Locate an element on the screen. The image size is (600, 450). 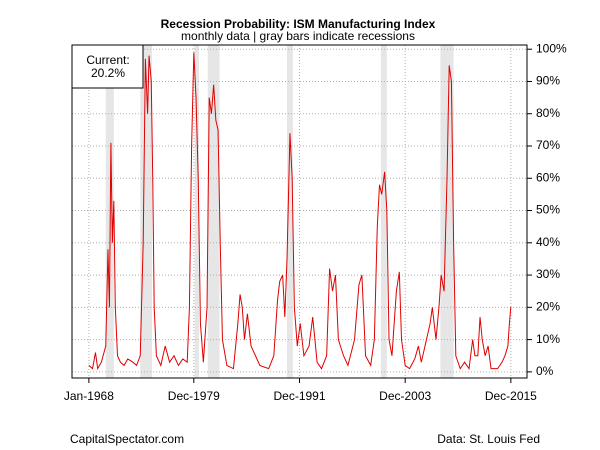
y-tick-label: 60% is located at coordinates (548, 177).